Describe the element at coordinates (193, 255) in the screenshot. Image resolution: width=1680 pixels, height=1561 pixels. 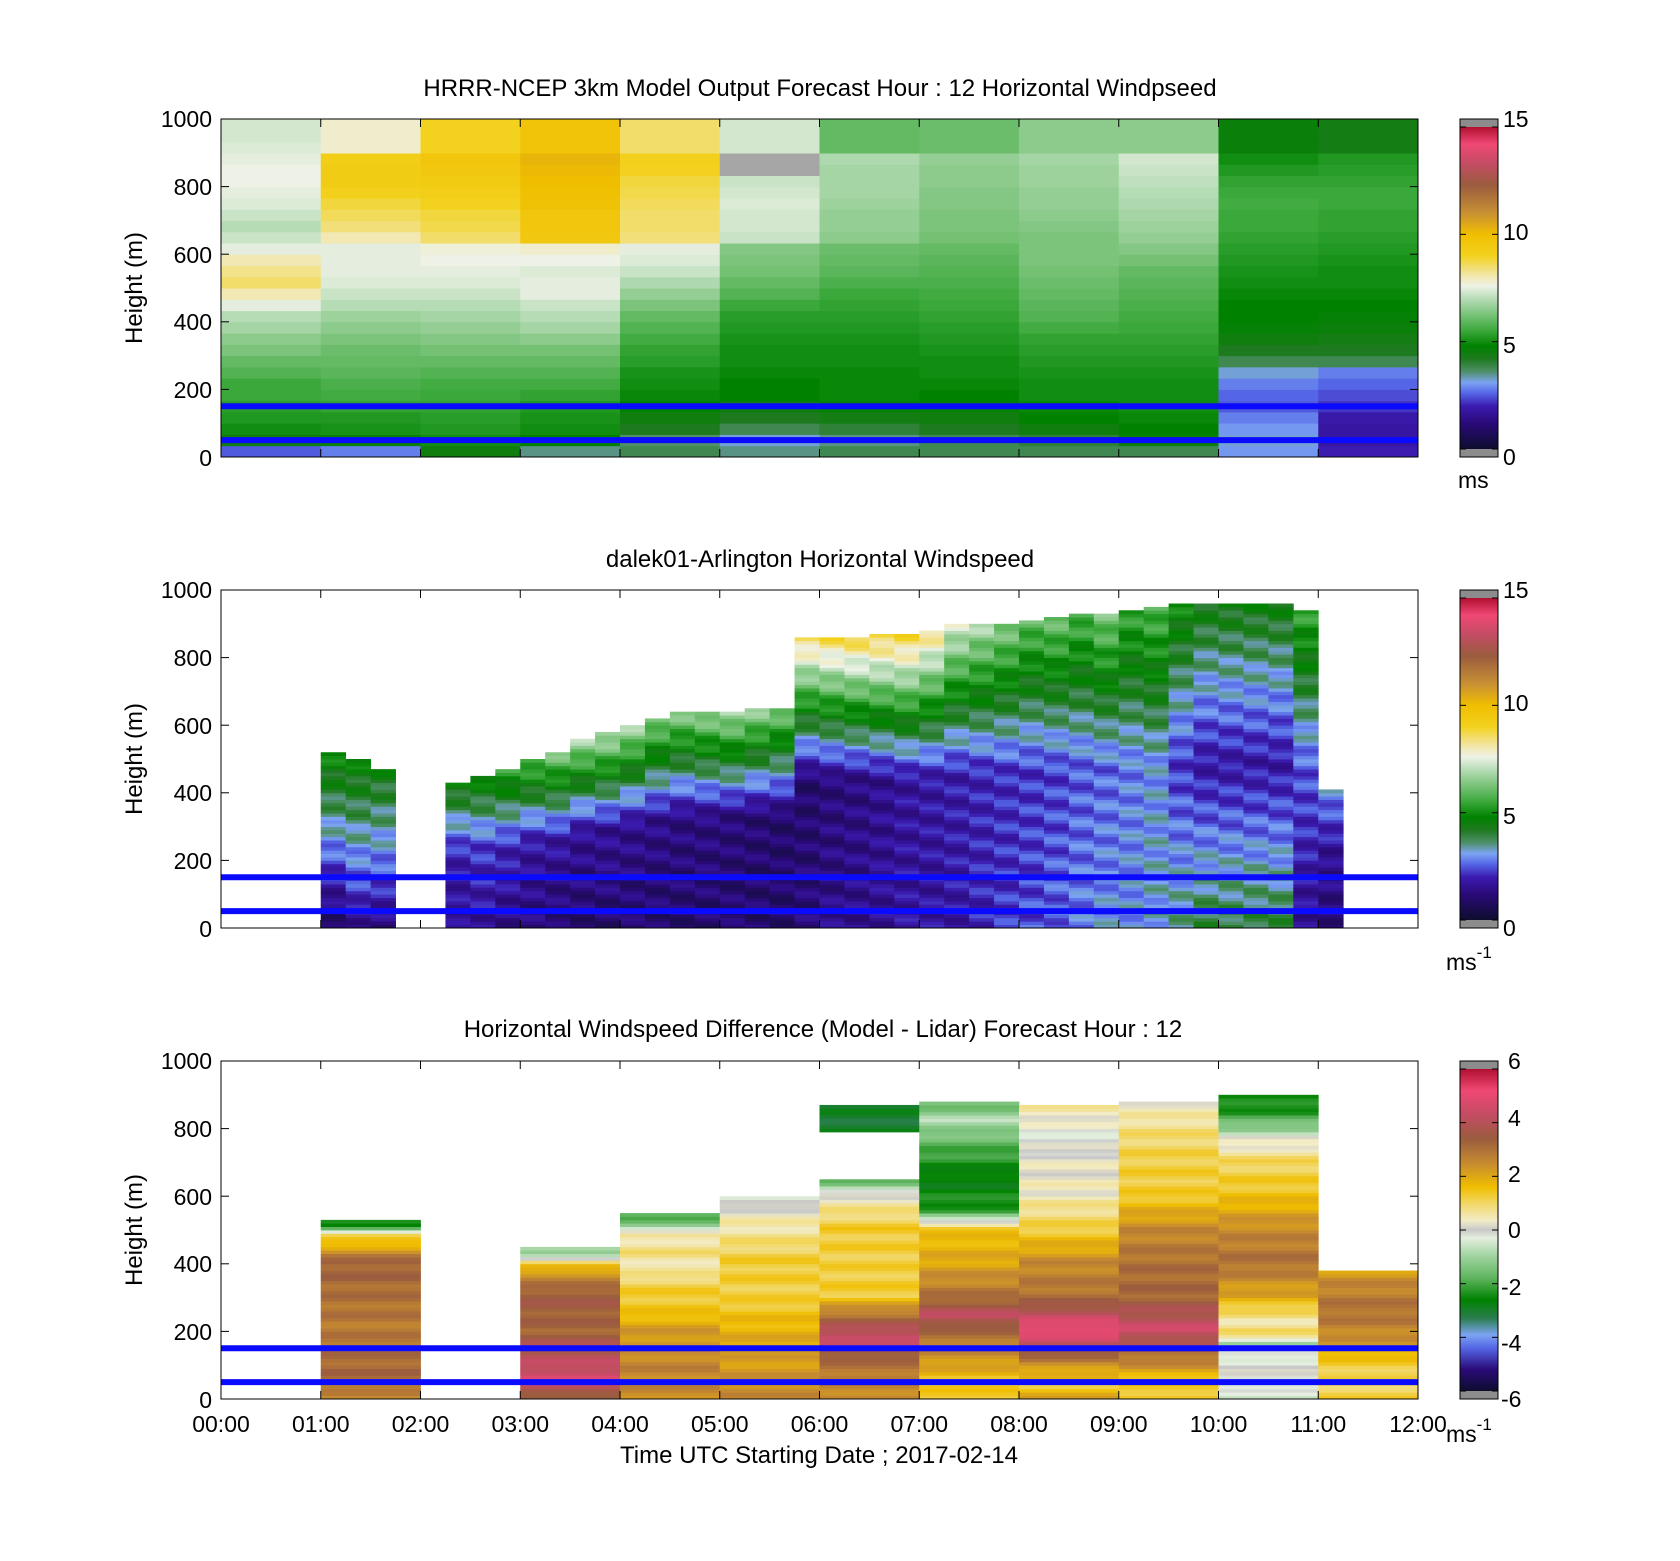
I see `ytick-label: 600` at that location.